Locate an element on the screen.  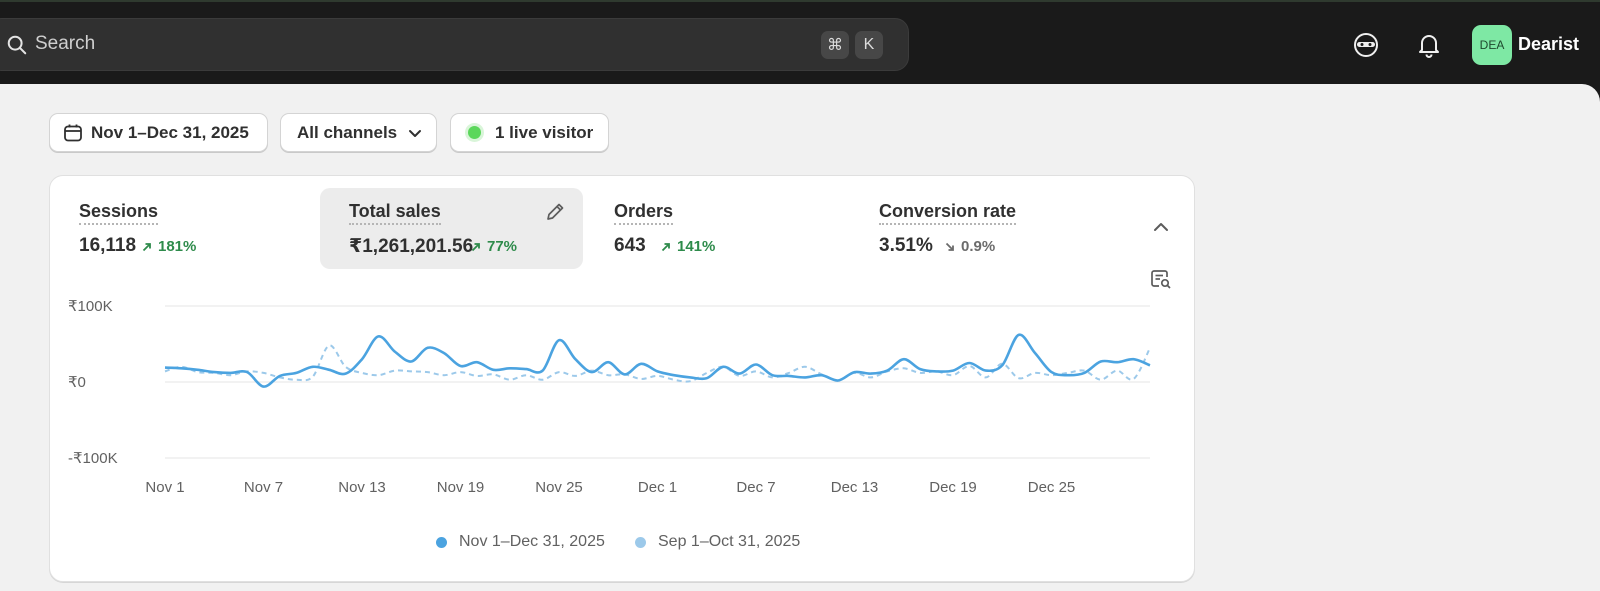
metric-change-value: 181% is located at coordinates (177, 246).